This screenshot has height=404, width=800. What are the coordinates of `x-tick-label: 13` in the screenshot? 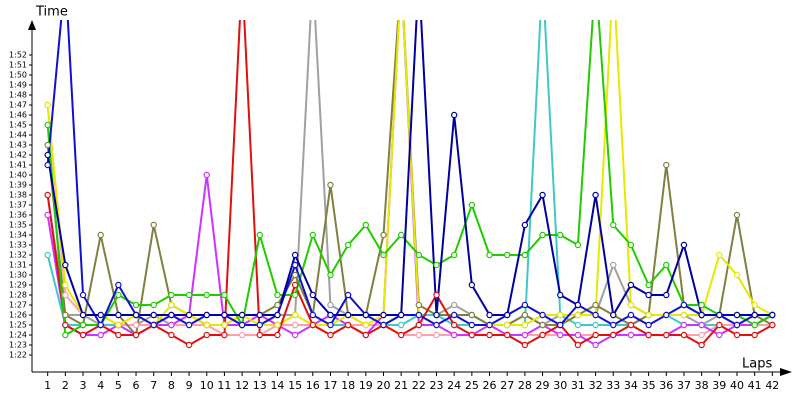 It's located at (260, 385).